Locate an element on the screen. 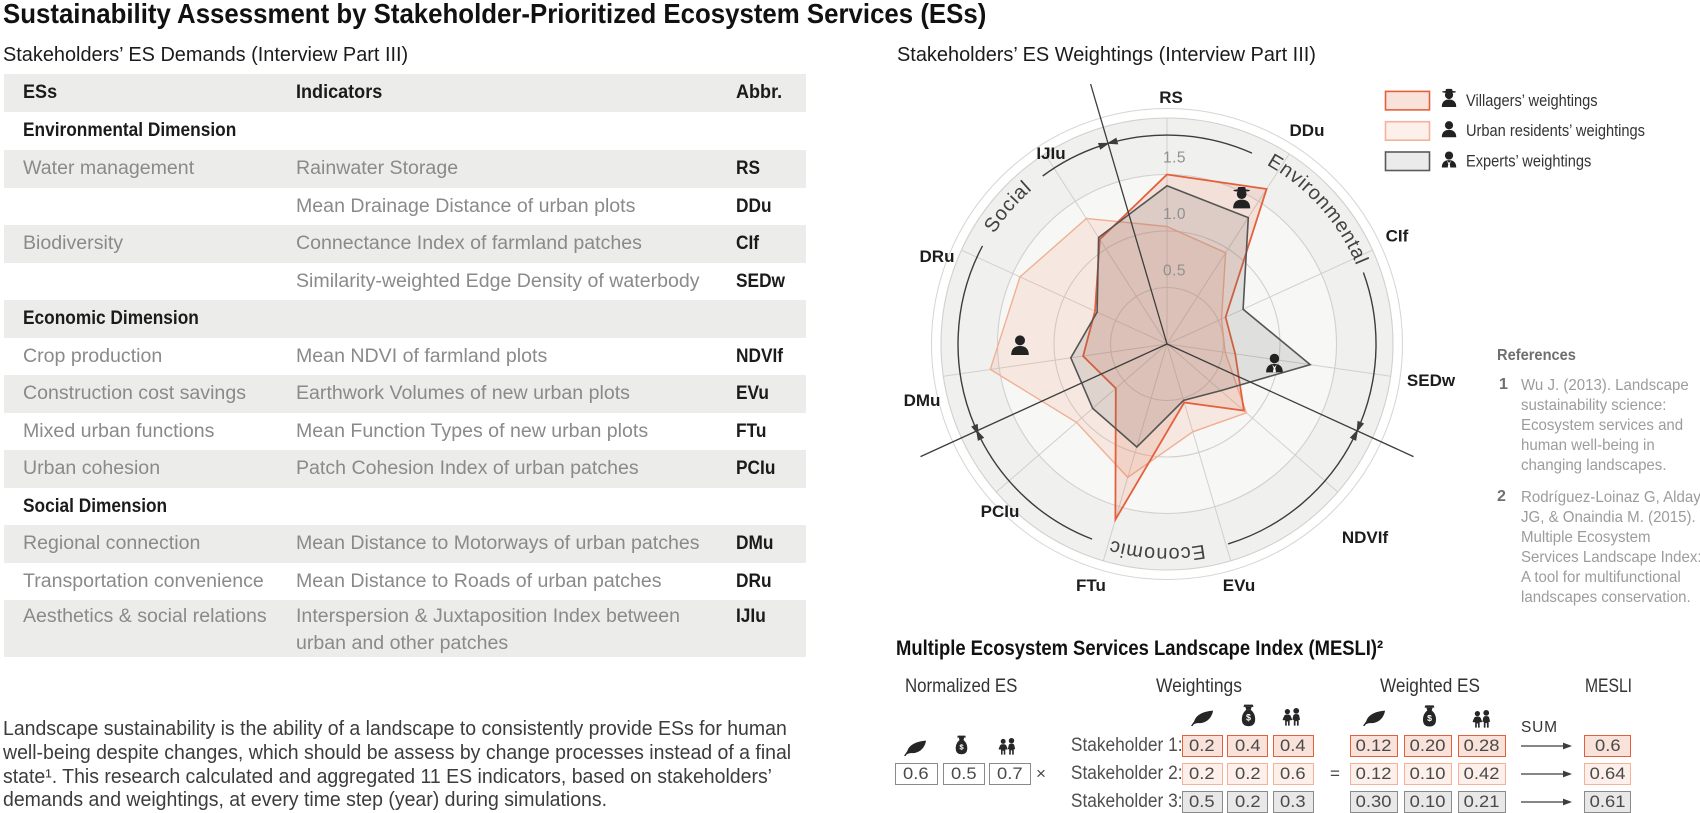 The image size is (1700, 813). svg-text: DDu is located at coordinates (1307, 130).